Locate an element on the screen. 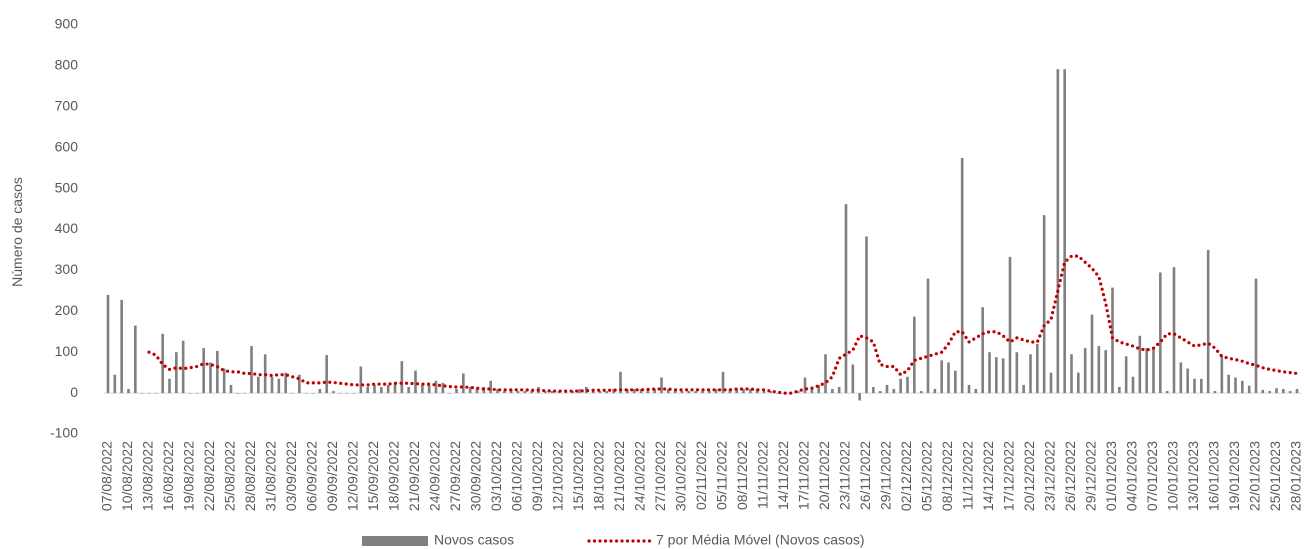  x-tick-label: 22/08/2022 is located at coordinates (209, 476).